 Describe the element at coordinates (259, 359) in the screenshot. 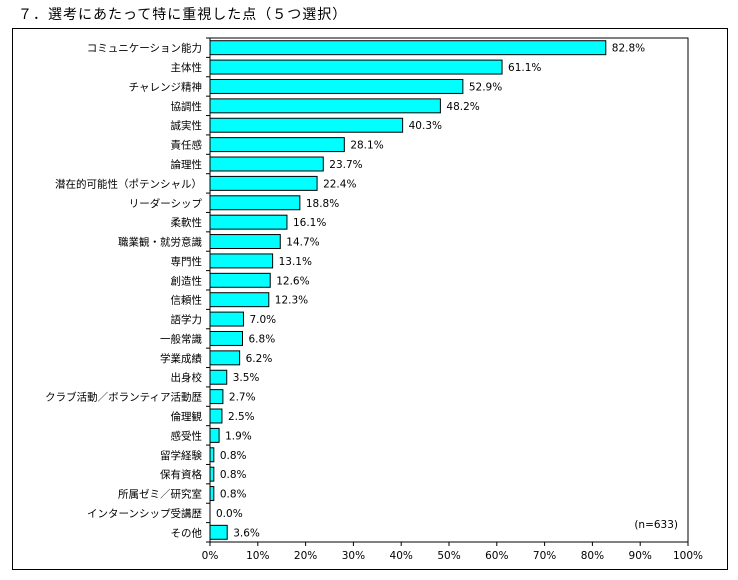

I see `data-label: 6.2%` at that location.